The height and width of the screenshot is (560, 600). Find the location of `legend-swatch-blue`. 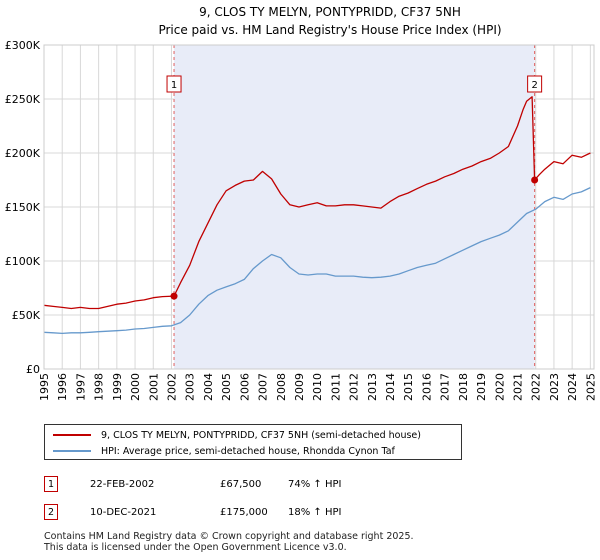

legend-swatch-blue is located at coordinates (72, 451).